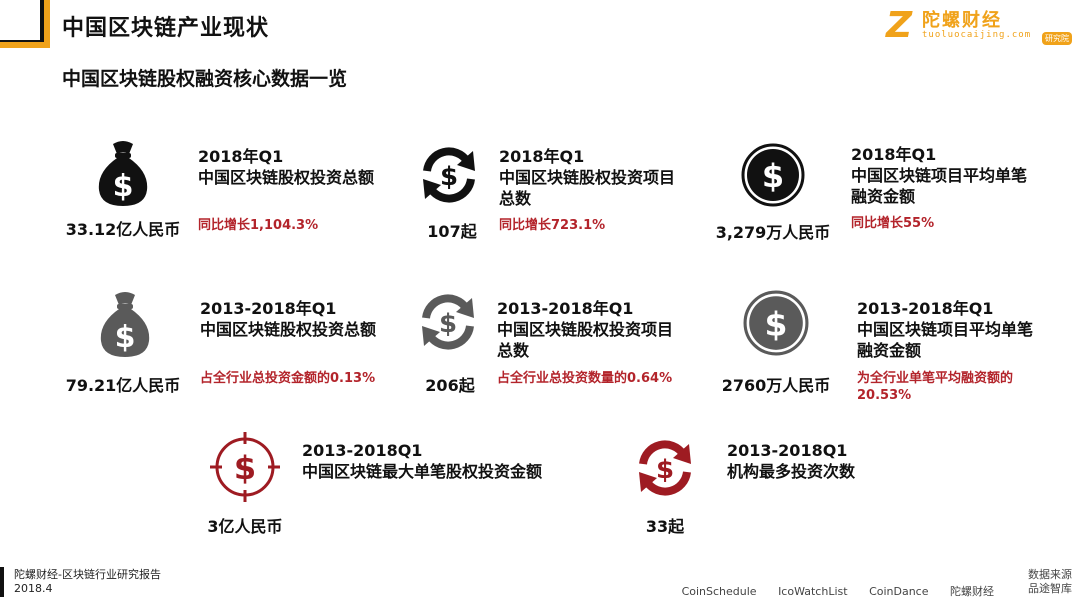 Image resolution: width=1080 pixels, height=605 pixels. What do you see at coordinates (791, 461) in the screenshot?
I see `card-heading: 2013-2018Q1 机构最多投资次数` at bounding box center [791, 461].